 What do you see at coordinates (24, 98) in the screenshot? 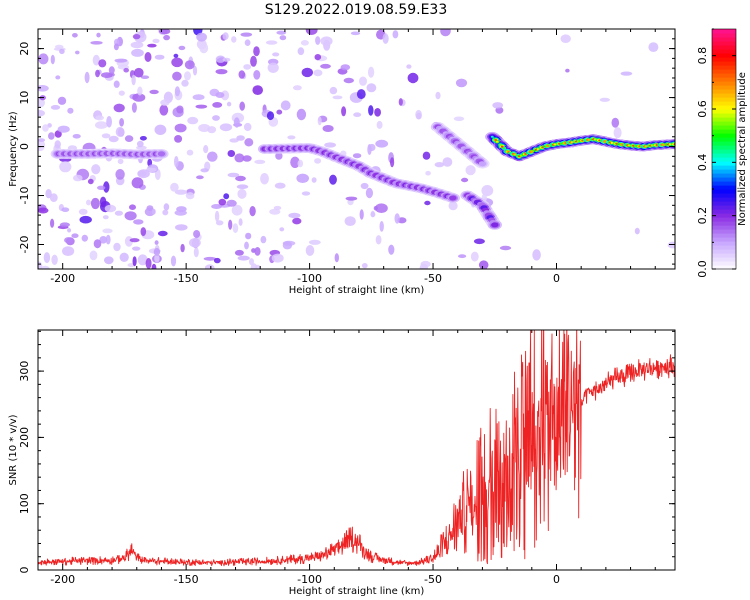
I see `heatmap-y-tick-label: 10` at bounding box center [24, 98].